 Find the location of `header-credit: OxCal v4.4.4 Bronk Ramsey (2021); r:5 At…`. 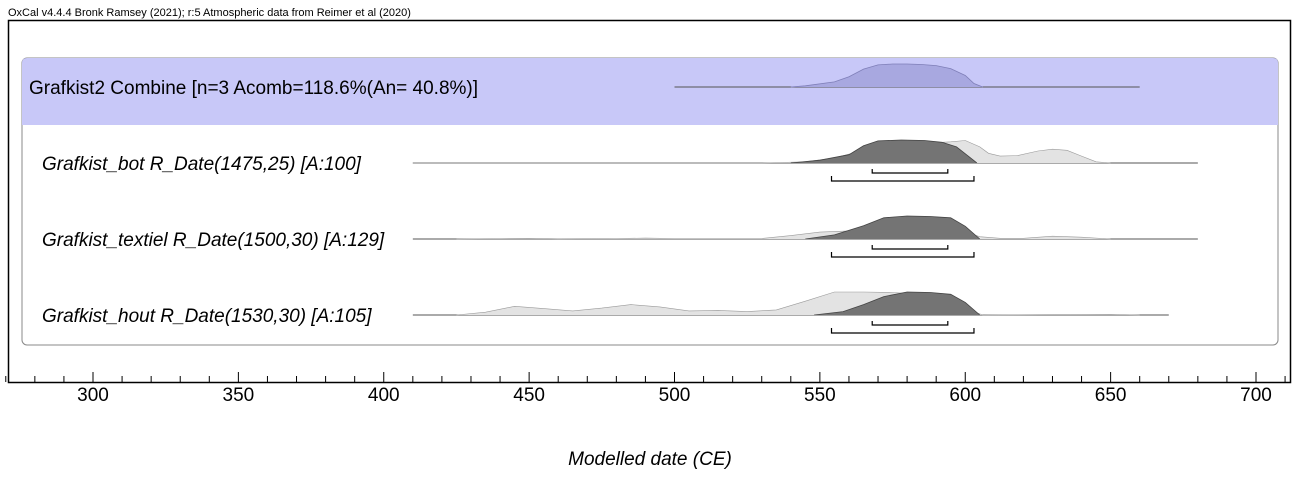

header-credit: OxCal v4.4.4 Bronk Ramsey (2021); r:5 At… is located at coordinates (209, 13).